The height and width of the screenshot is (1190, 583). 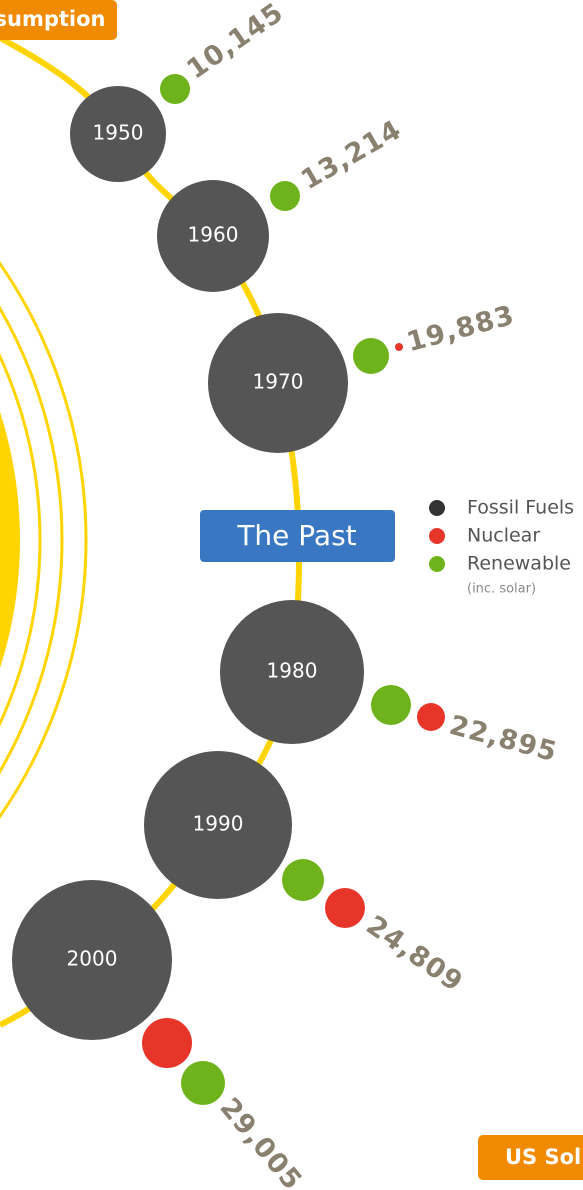 What do you see at coordinates (461, 329) in the screenshot?
I see `decade-total: 19,883` at bounding box center [461, 329].